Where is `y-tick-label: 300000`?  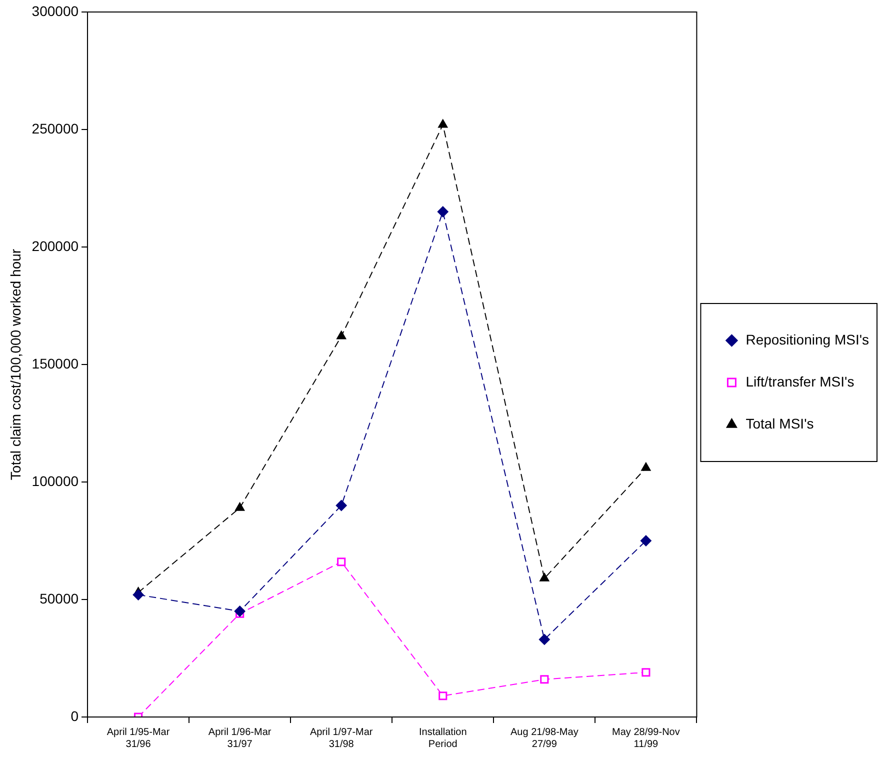 y-tick-label: 300000 is located at coordinates (55, 10).